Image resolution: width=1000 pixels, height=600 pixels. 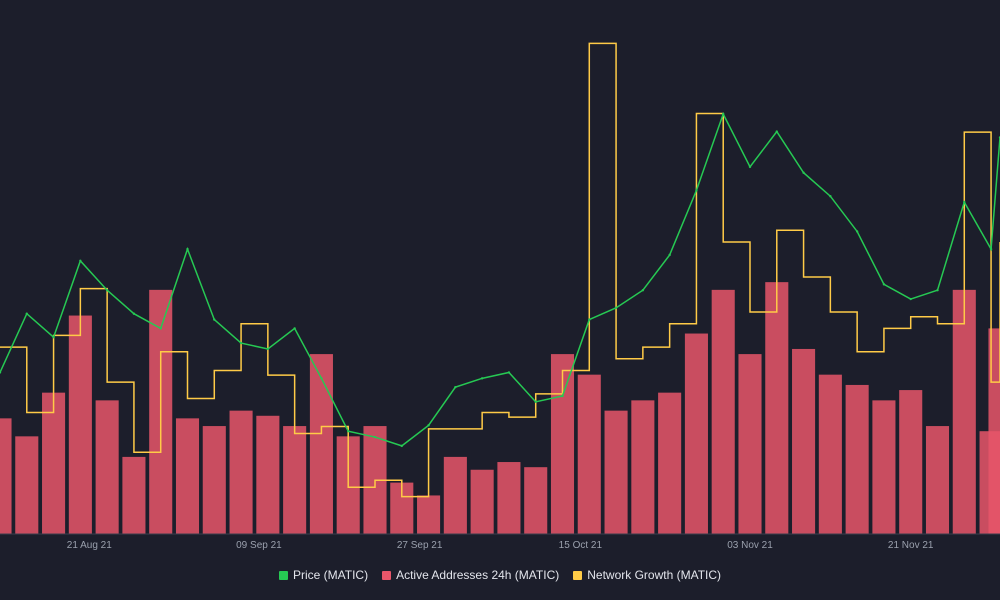 What do you see at coordinates (478, 575) in the screenshot?
I see `legend-label-active-addresses: Active Addresses 24h (MATIC)` at bounding box center [478, 575].